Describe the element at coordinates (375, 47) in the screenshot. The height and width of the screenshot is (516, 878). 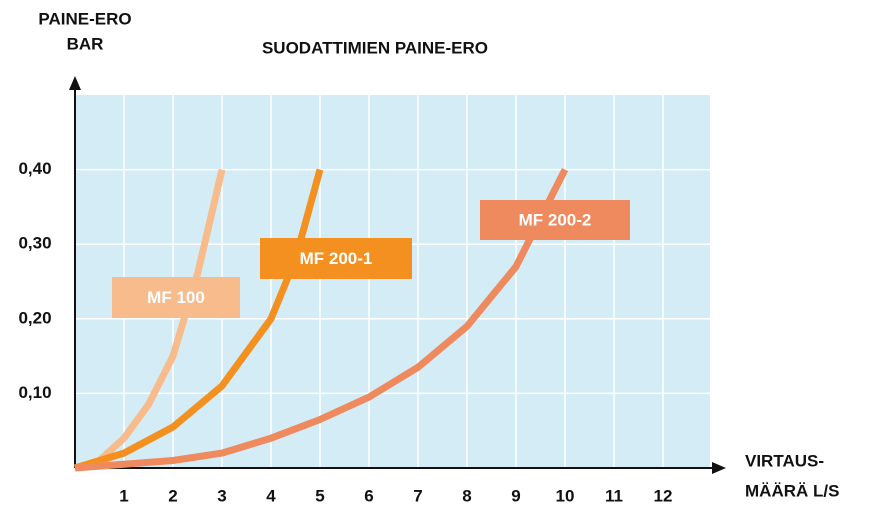
I see `chart-title: SUODATTIMIEN PAINE-ERO` at that location.